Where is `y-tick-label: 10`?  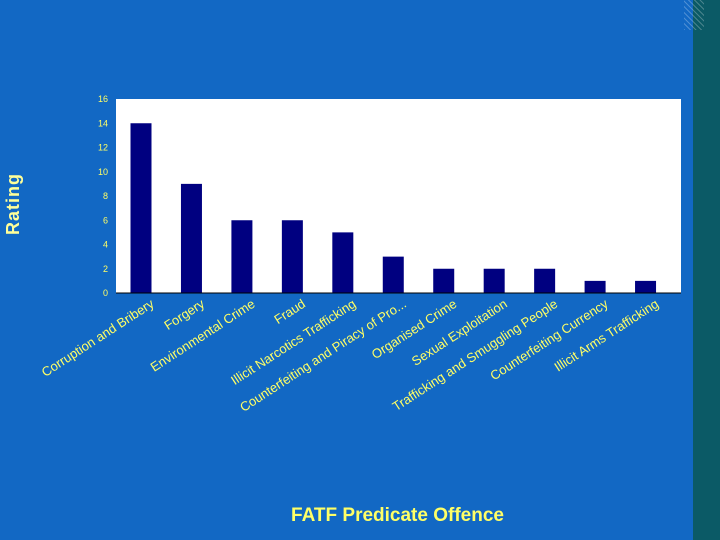
y-tick-label: 10 is located at coordinates (103, 172).